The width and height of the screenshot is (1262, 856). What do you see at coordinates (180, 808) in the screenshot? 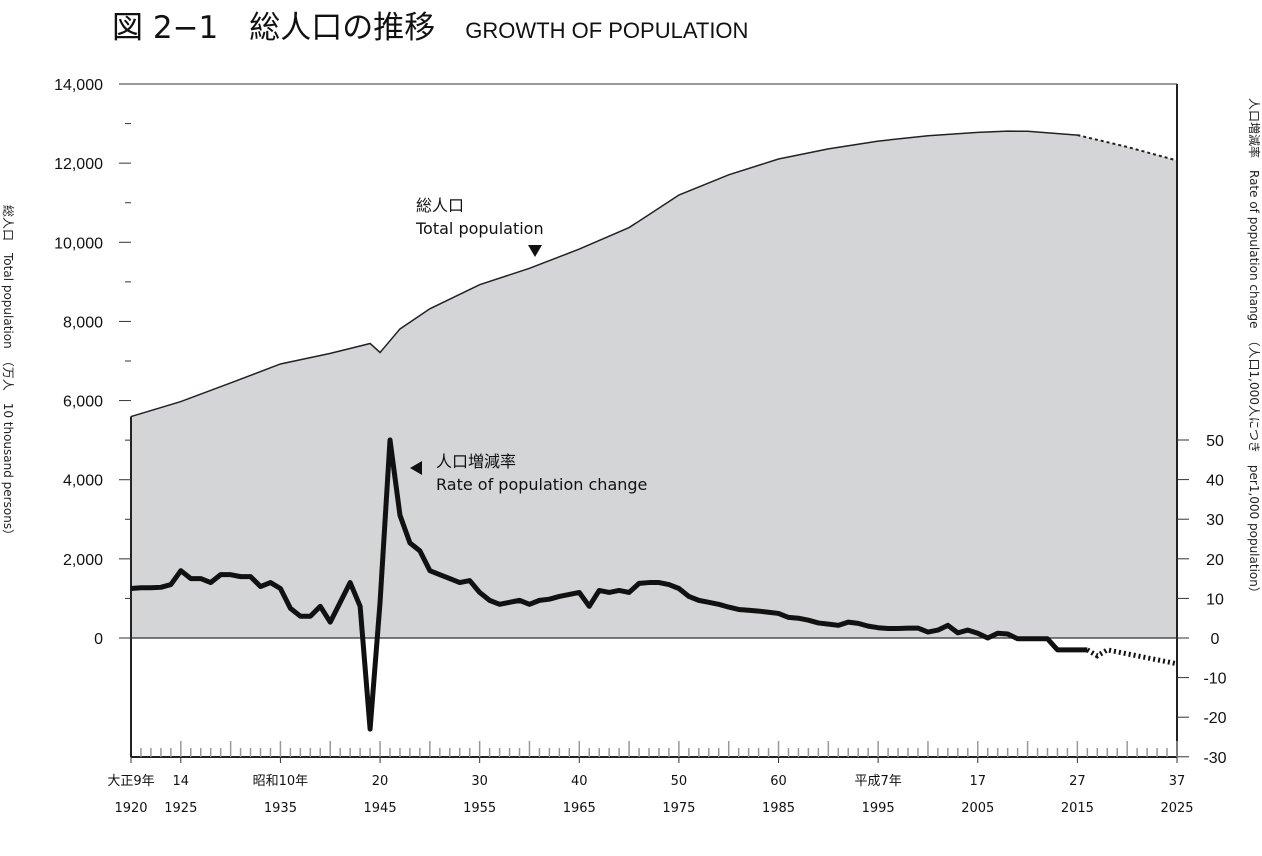
I see `x-tick-label: 1925` at bounding box center [180, 808].